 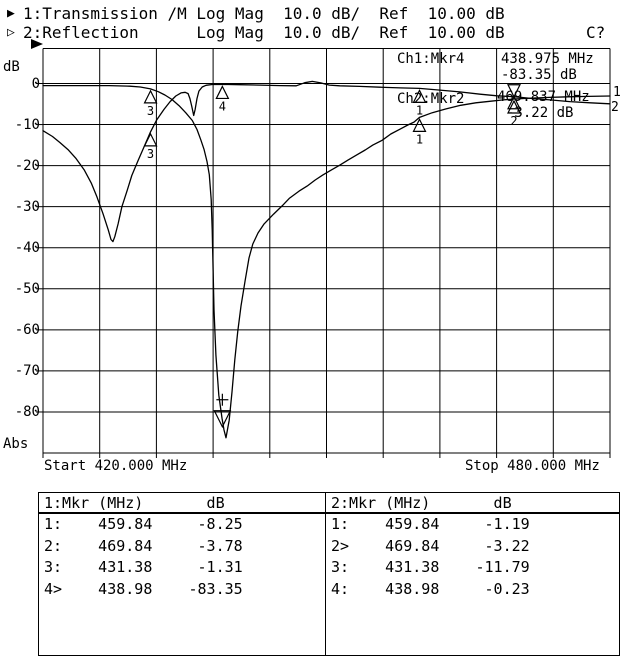 What do you see at coordinates (431, 99) in the screenshot?
I see `ch2-marker-readout-label: Ch2:Mkr2` at bounding box center [431, 99].